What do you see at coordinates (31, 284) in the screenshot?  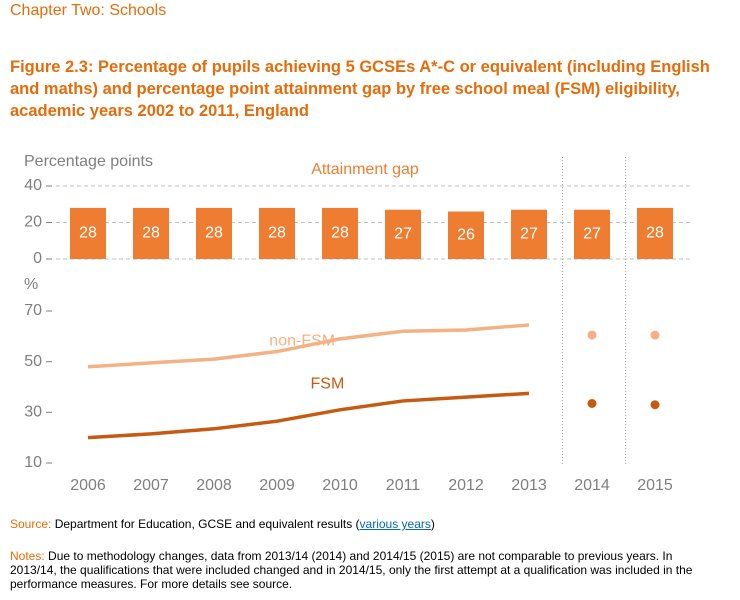 I see `y-axis-title: %` at bounding box center [31, 284].